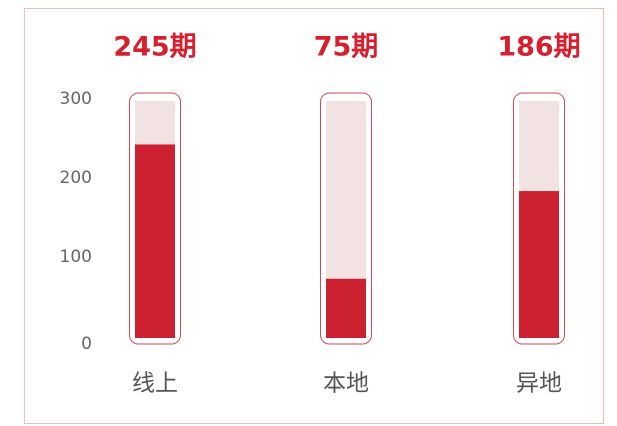 Image resolution: width=617 pixels, height=426 pixels. Describe the element at coordinates (76, 178) in the screenshot. I see `y-tick-label: 200` at that location.